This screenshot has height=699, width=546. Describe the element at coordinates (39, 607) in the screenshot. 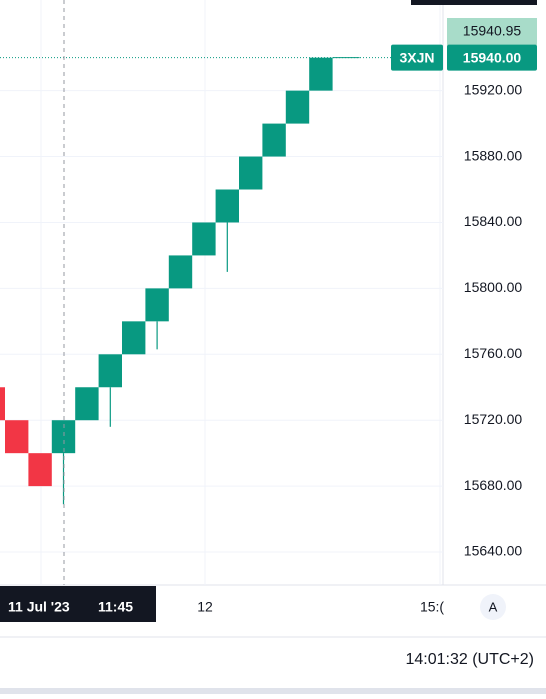

I see `crosshair-date: 11 Jul '23` at that location.